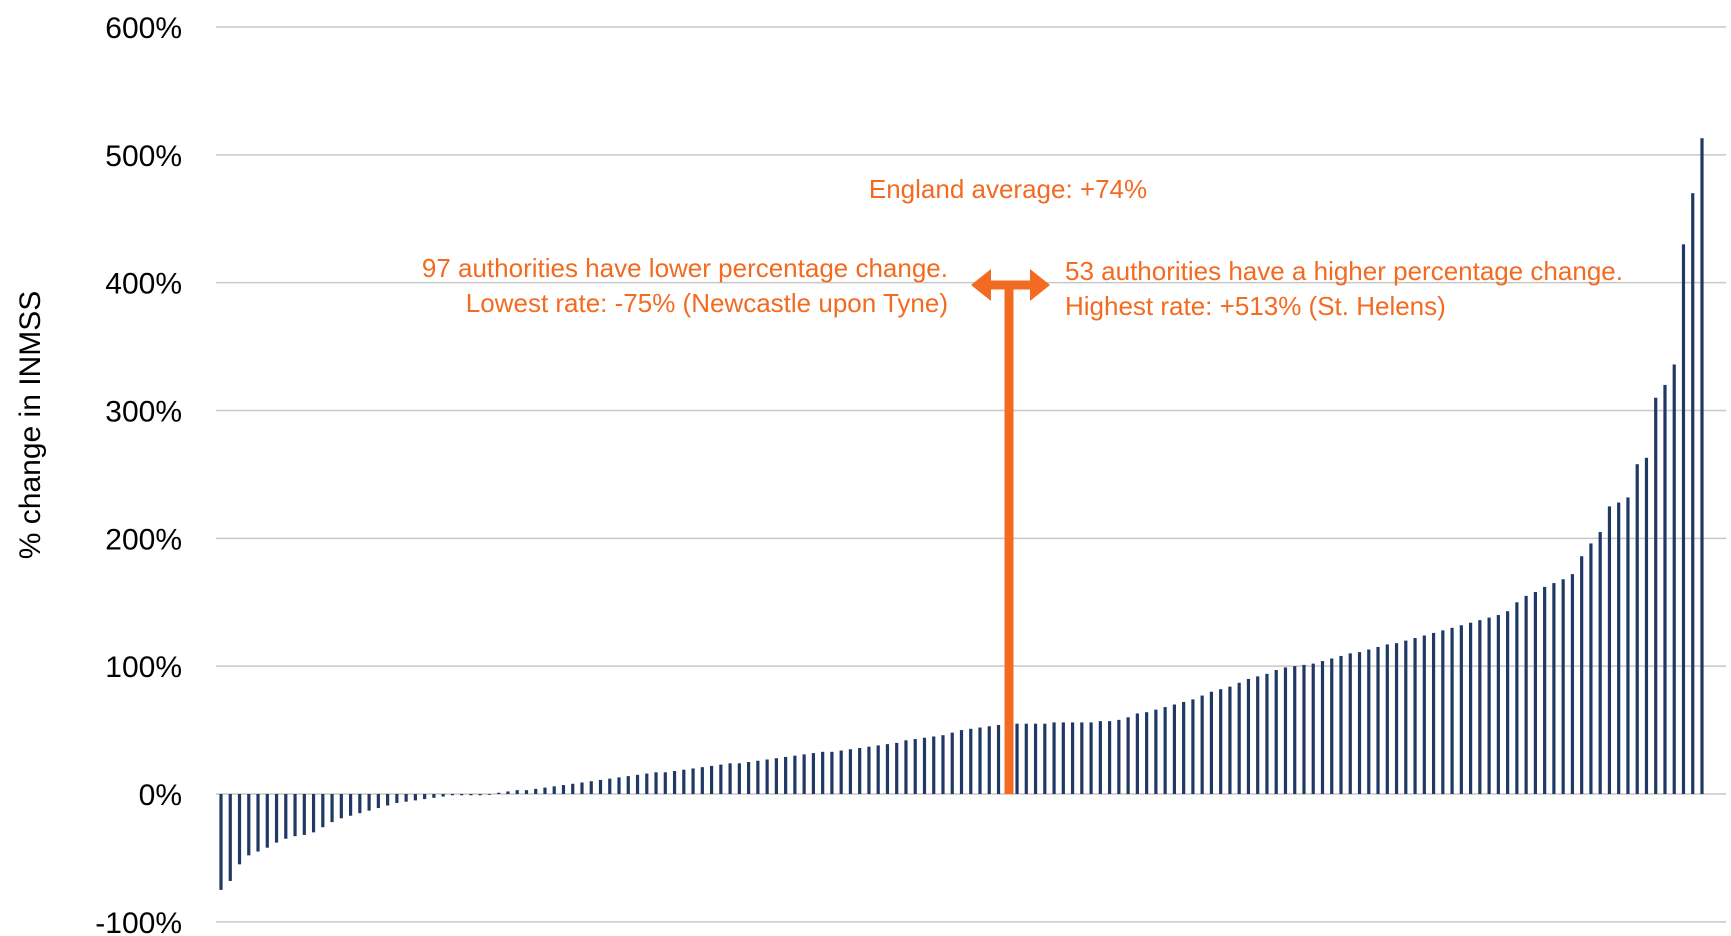 The image size is (1731, 936). Describe the element at coordinates (143, 667) in the screenshot. I see `y-tick-label: 100%` at that location.